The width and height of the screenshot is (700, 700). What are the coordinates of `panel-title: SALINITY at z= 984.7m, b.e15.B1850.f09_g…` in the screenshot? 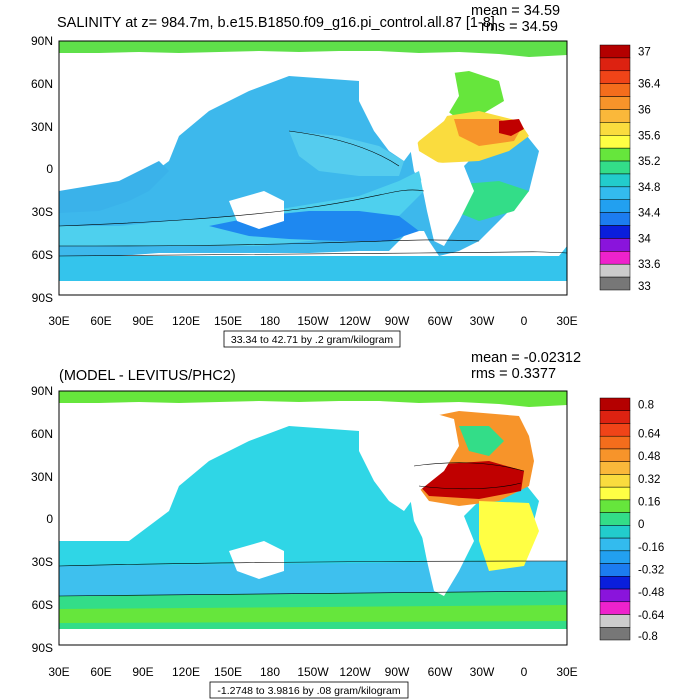 It's located at (276, 23).